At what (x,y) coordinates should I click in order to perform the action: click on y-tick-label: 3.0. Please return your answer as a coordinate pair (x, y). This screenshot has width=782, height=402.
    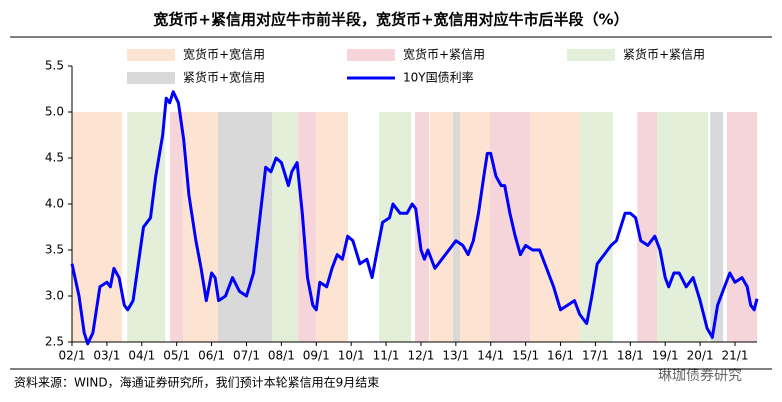
    Looking at the image, I should click on (54, 296).